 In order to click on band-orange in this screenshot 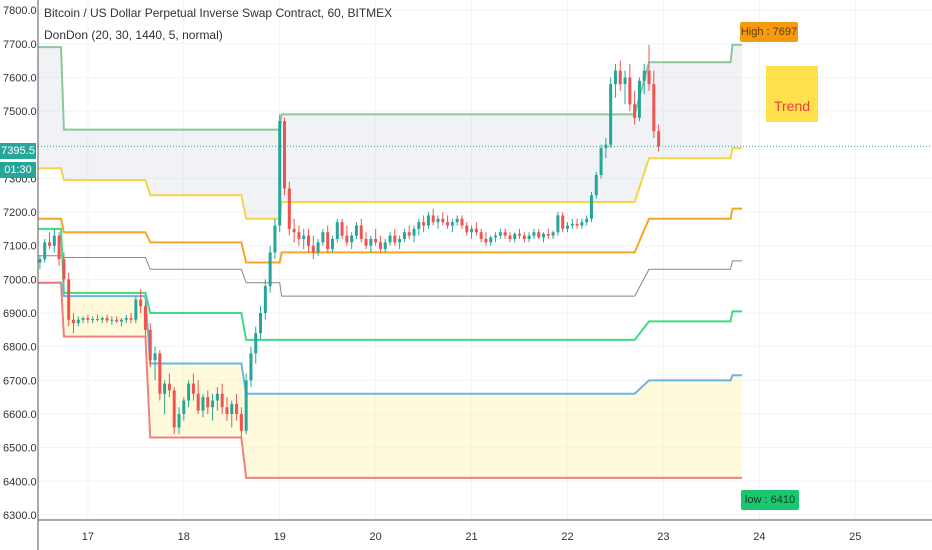, I will do `click(390, 235)`.